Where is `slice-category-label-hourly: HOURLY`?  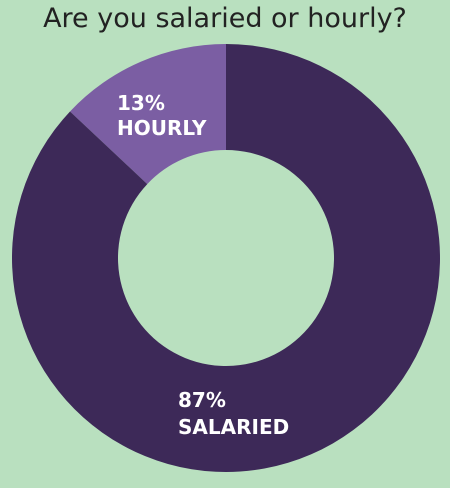
slice-category-label-hourly: HOURLY is located at coordinates (162, 128).